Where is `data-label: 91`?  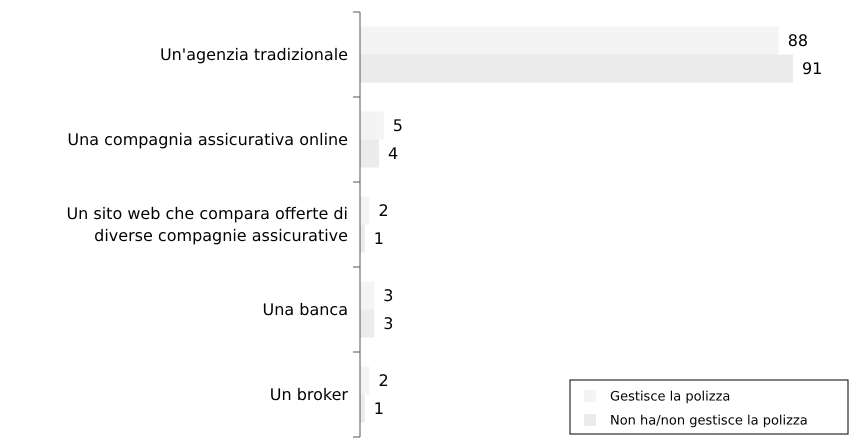 data-label: 91 is located at coordinates (812, 68).